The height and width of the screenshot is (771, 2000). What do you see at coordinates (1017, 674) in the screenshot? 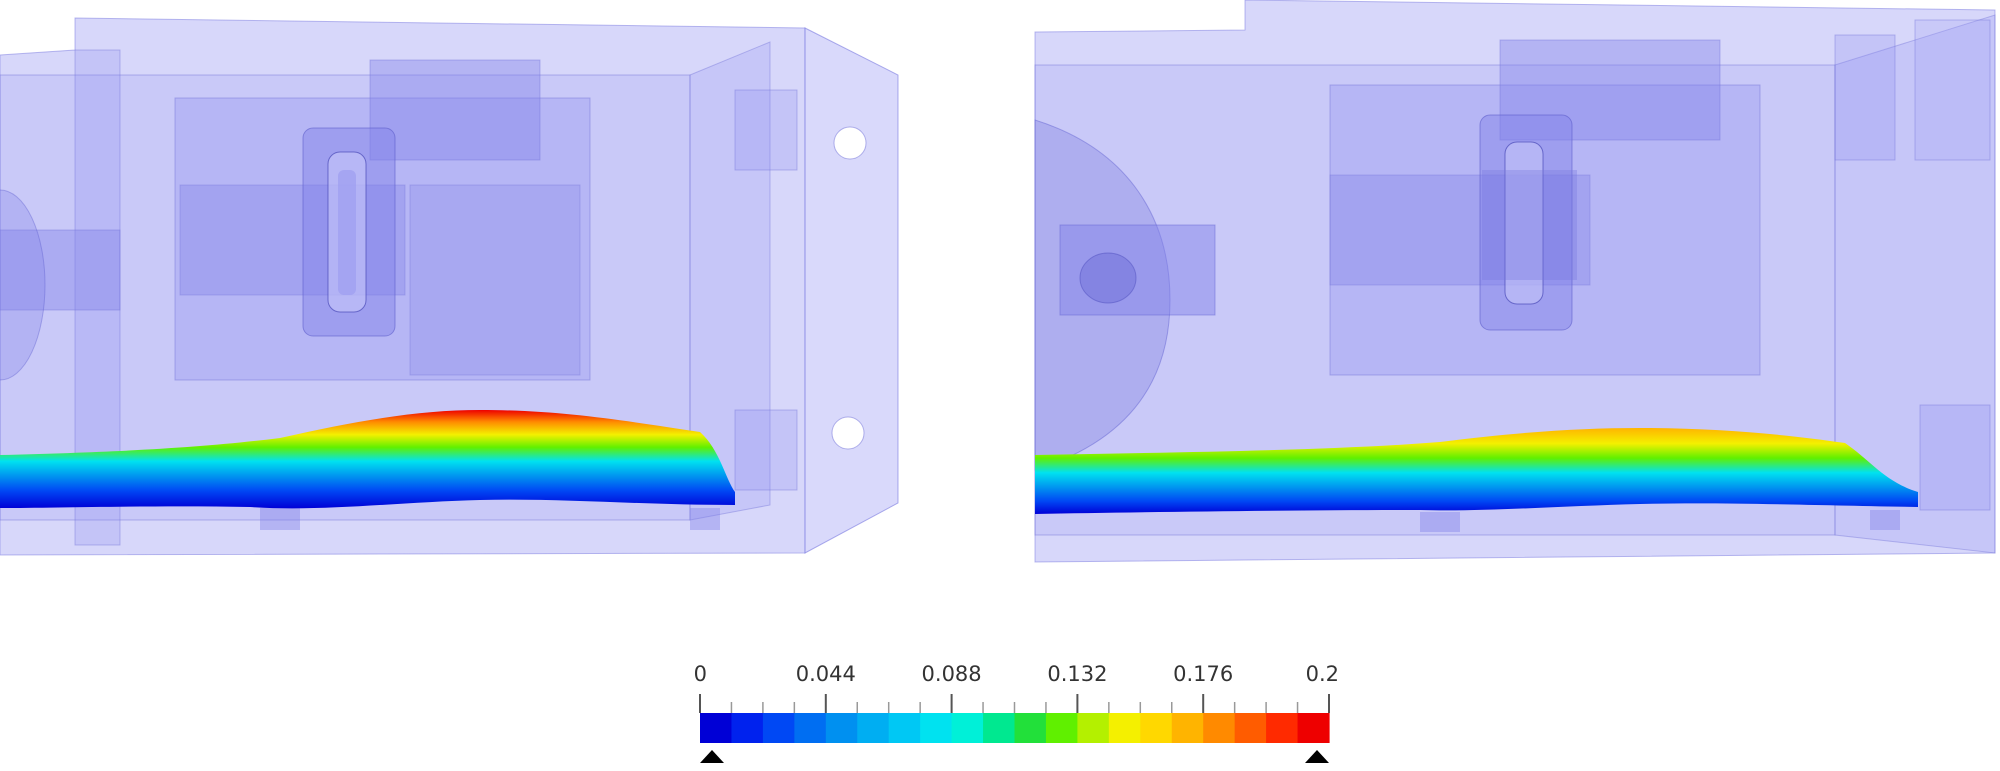
I see `legend-tick-labels: 0 0.044 0.088 0.132 0.176 0.22` at bounding box center [1017, 674].